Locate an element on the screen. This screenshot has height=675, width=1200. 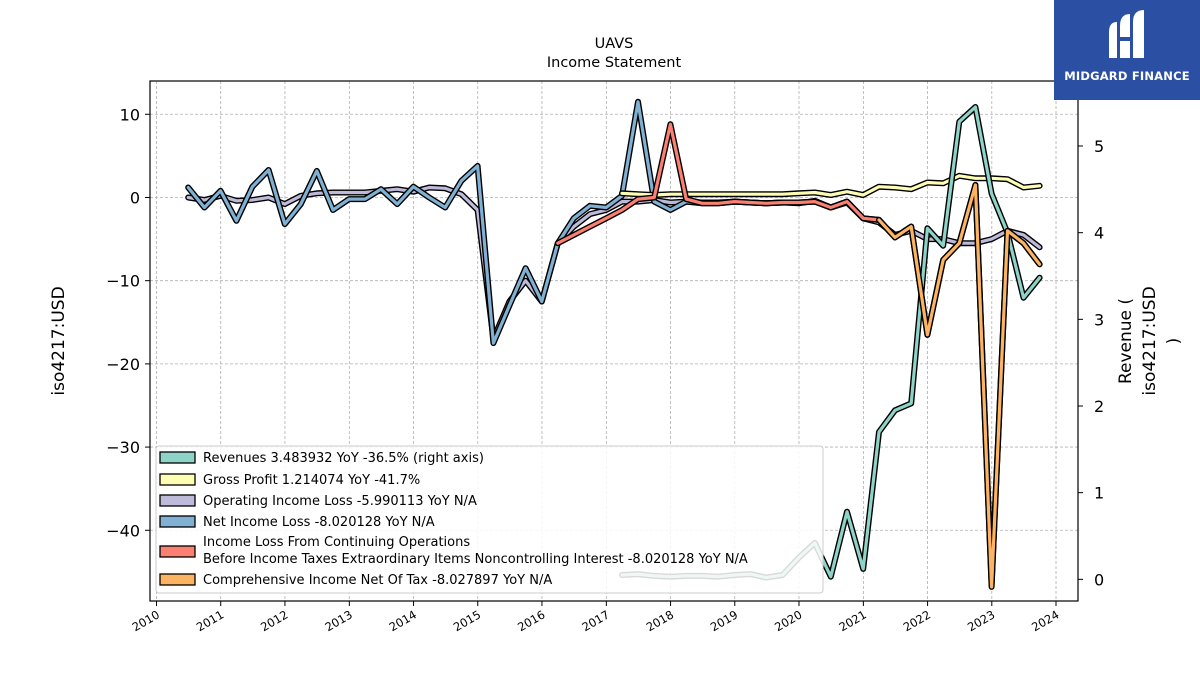
series-comprehensive-income-net-of-tax is located at coordinates (959, 386).